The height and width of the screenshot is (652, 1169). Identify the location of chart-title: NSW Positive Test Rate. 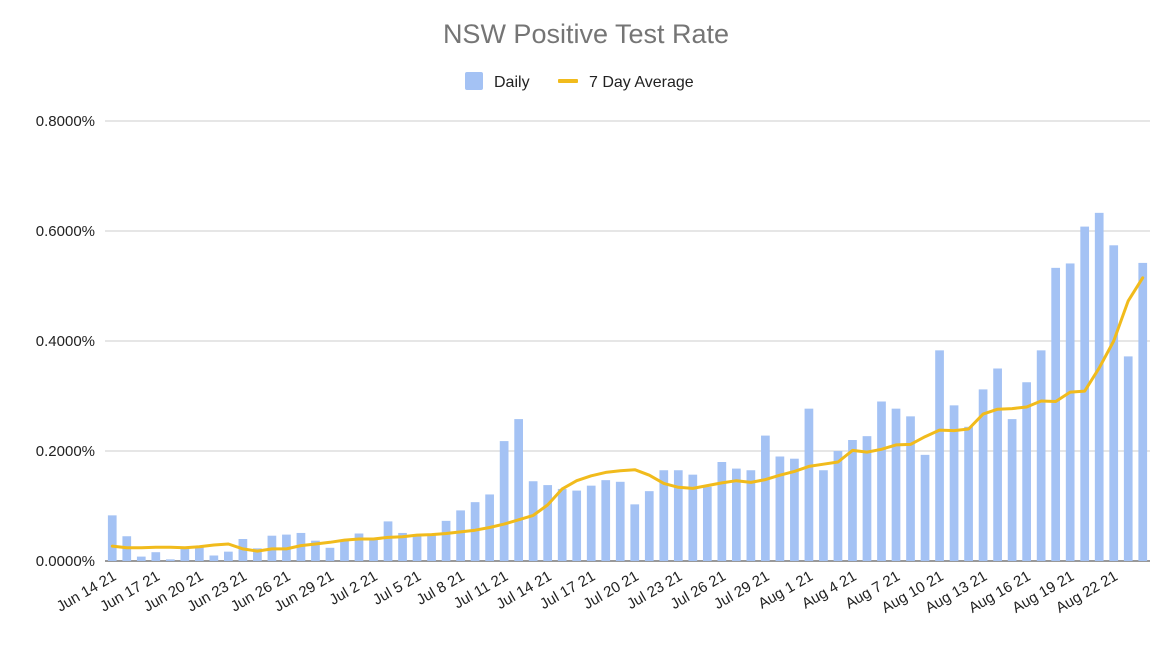
(586, 34).